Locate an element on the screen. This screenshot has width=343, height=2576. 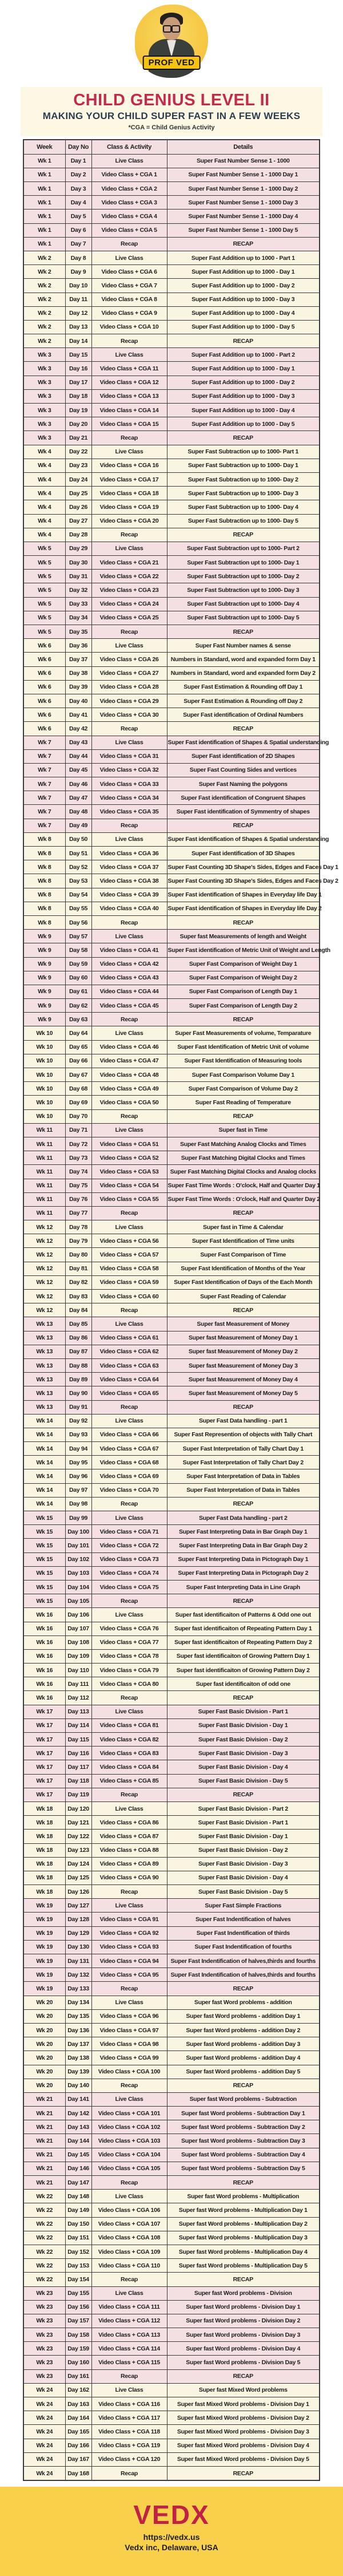
cell-activity: Video Class + CGA 41 is located at coordinates (129, 950).